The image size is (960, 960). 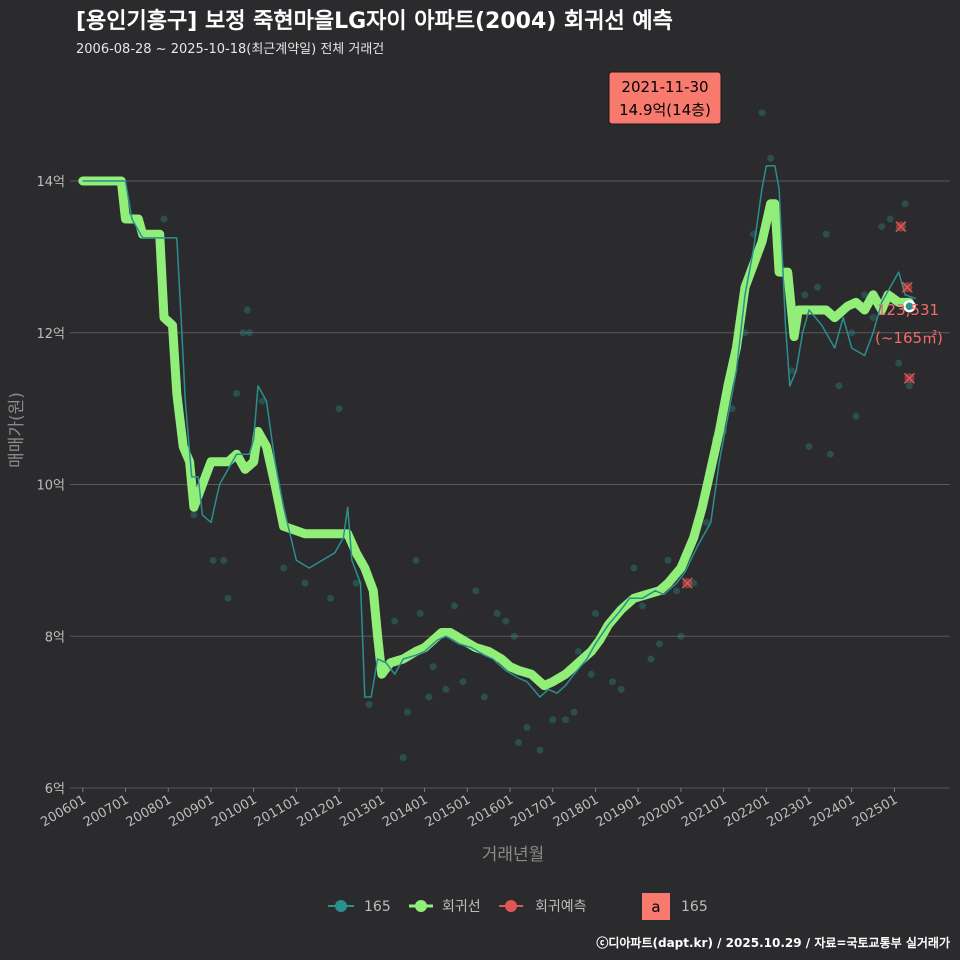 What do you see at coordinates (230, 49) in the screenshot?
I see `chart-subtitle: 2006-08-28 ~ 2025-10-18(최근계약일) 전체 거래건` at bounding box center [230, 49].